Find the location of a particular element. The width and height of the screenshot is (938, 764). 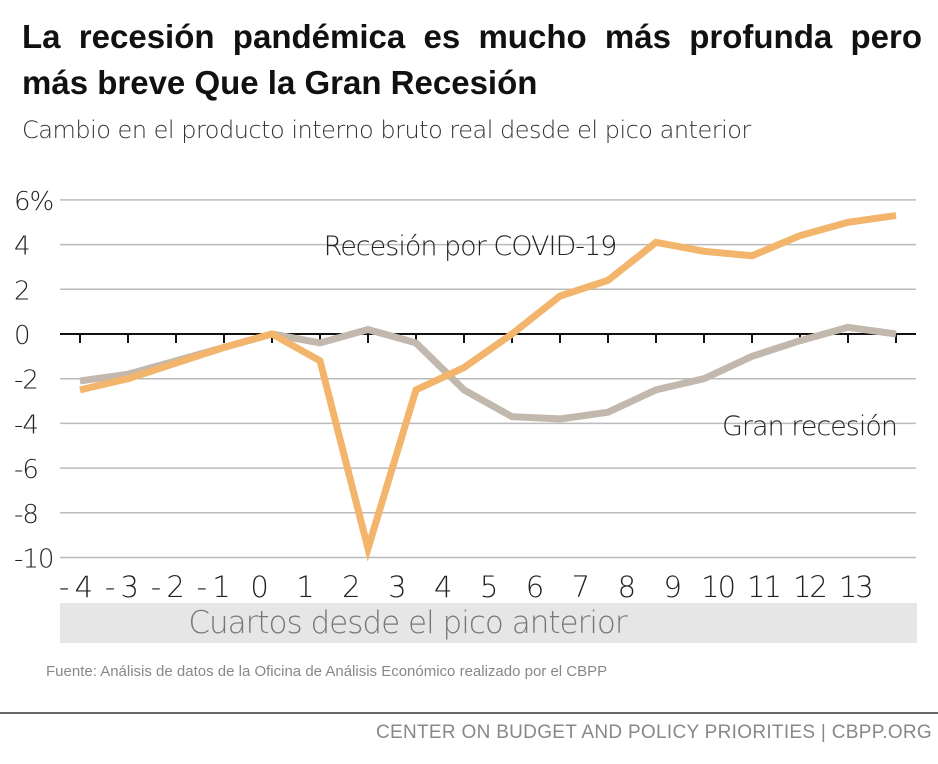

y-tick-label: 0 is located at coordinates (22, 336).